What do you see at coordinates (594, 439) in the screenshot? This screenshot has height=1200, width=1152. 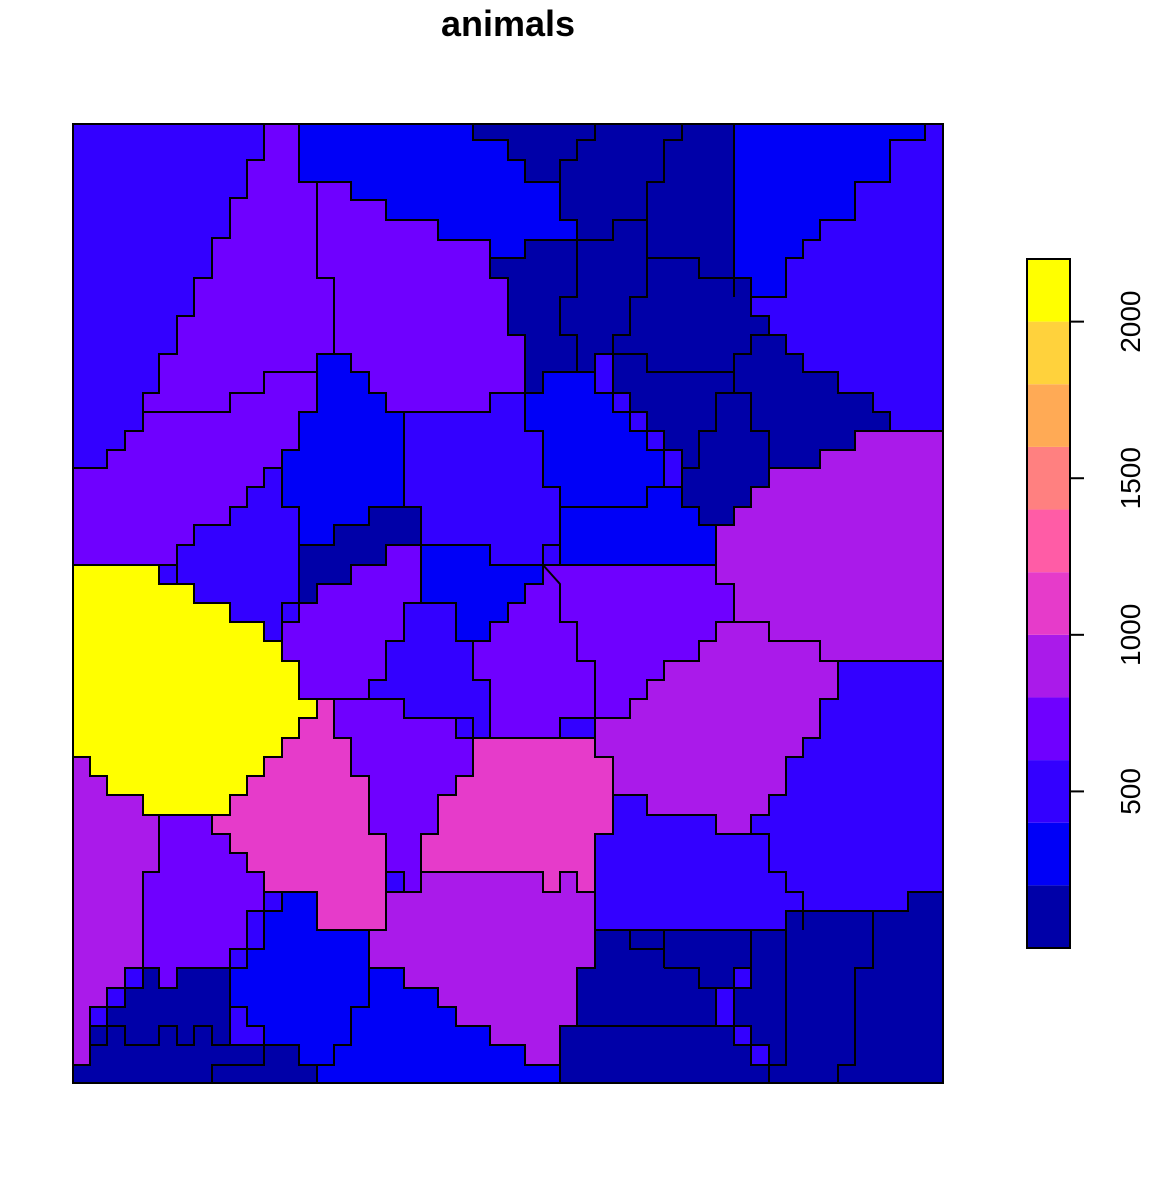 I see `region-center-east-blue` at bounding box center [594, 439].